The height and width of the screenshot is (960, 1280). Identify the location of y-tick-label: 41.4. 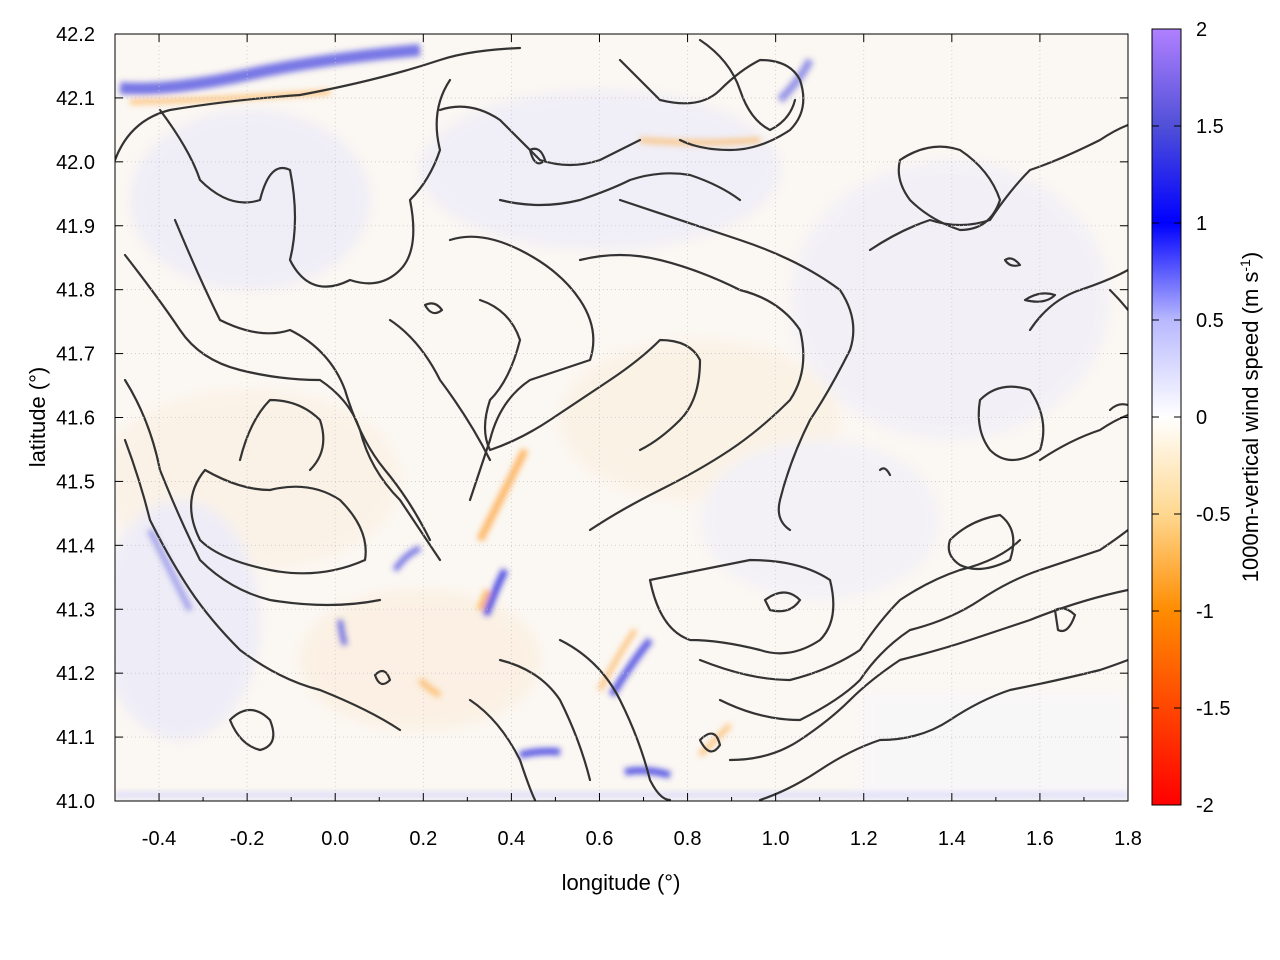
(75, 546).